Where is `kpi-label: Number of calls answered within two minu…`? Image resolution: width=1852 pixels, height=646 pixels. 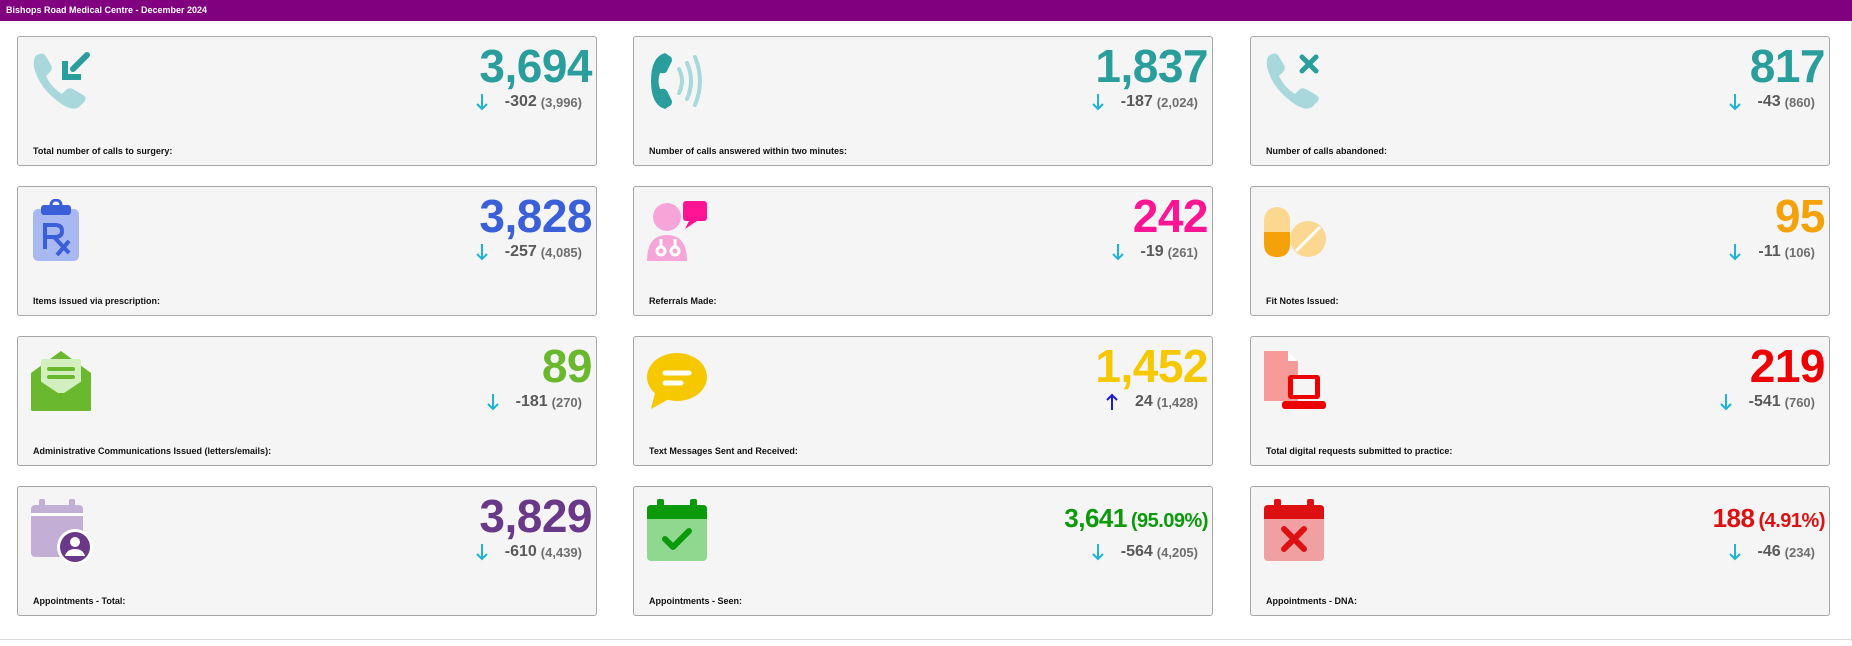
kpi-label: Number of calls answered within two minu… is located at coordinates (748, 151).